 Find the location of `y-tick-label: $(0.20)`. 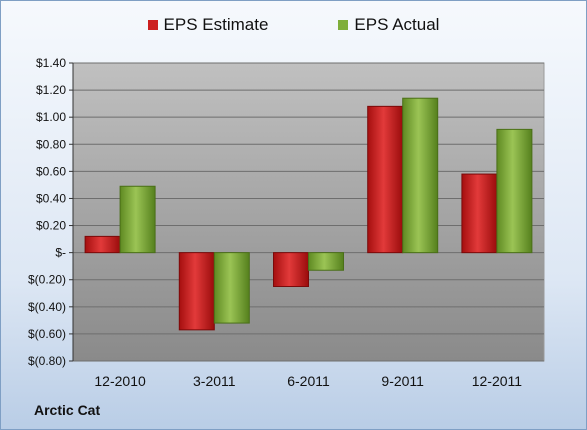

y-tick-label: $(0.20) is located at coordinates (47, 280).